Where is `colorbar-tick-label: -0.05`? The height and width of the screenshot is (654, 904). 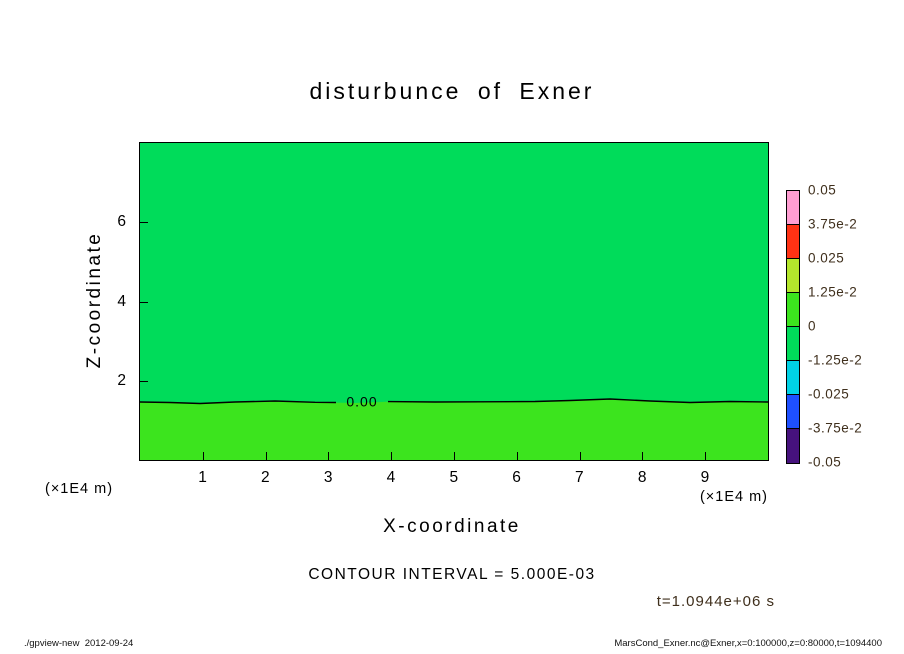
colorbar-tick-label: -0.05 is located at coordinates (825, 462).